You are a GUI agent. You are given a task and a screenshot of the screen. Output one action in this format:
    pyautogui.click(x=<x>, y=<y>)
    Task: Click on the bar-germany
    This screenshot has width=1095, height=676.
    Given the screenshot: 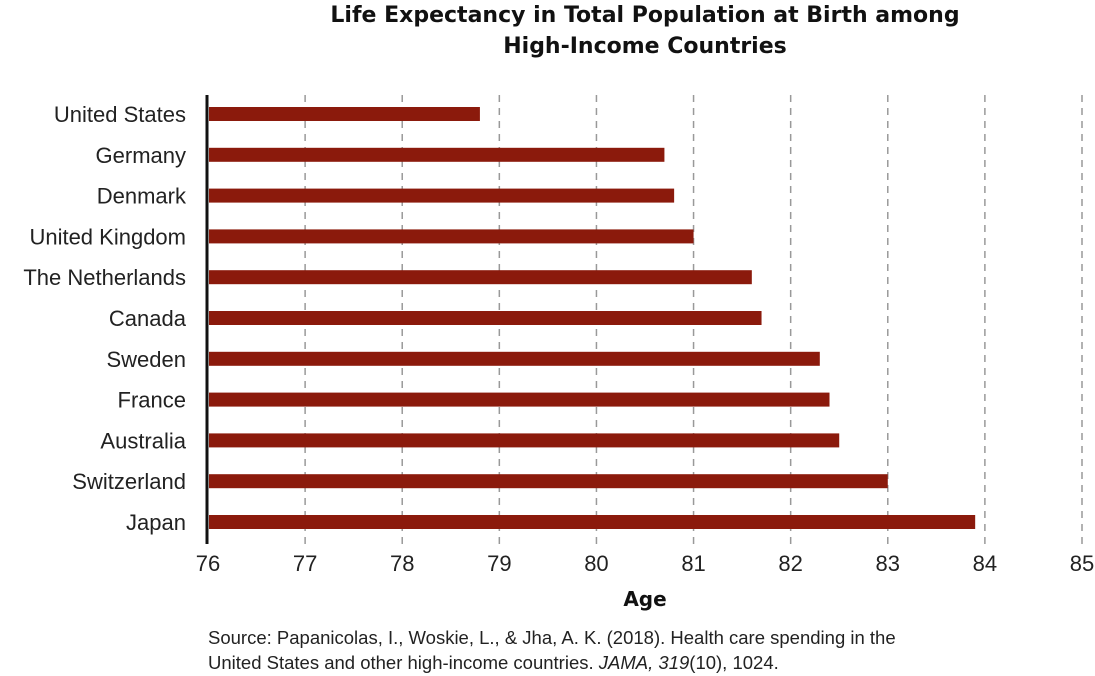 What is the action you would take?
    pyautogui.click(x=437, y=154)
    